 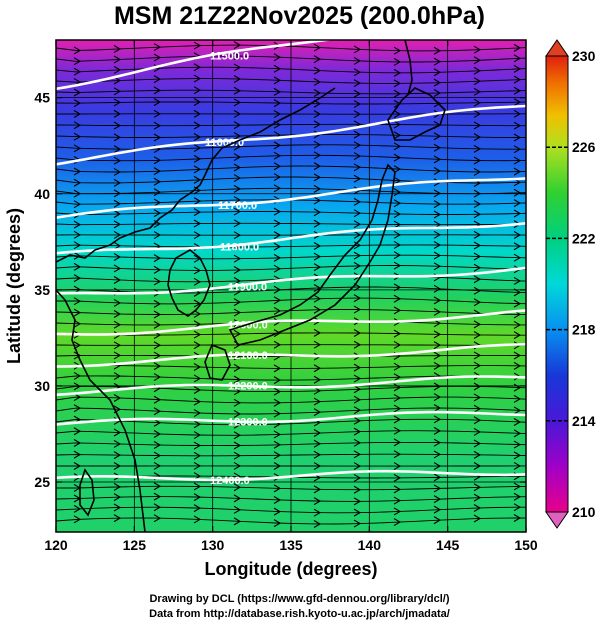 I want to click on x-tick-label: 120, so click(x=56, y=545).